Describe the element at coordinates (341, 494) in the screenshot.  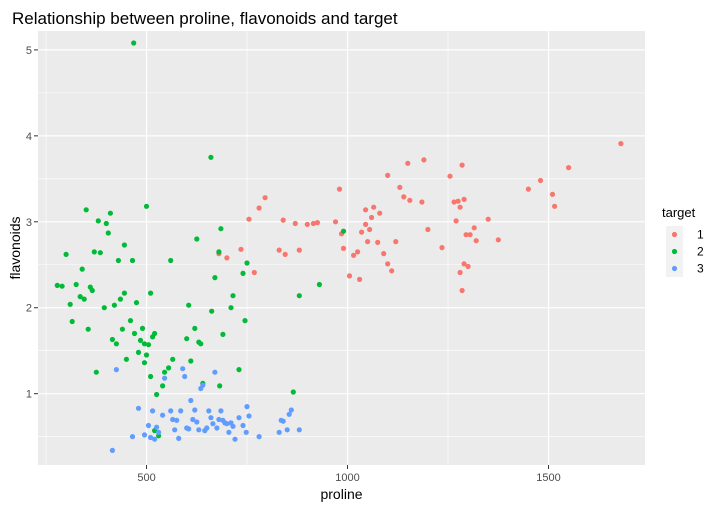
I see `x-axis-title: proline` at that location.